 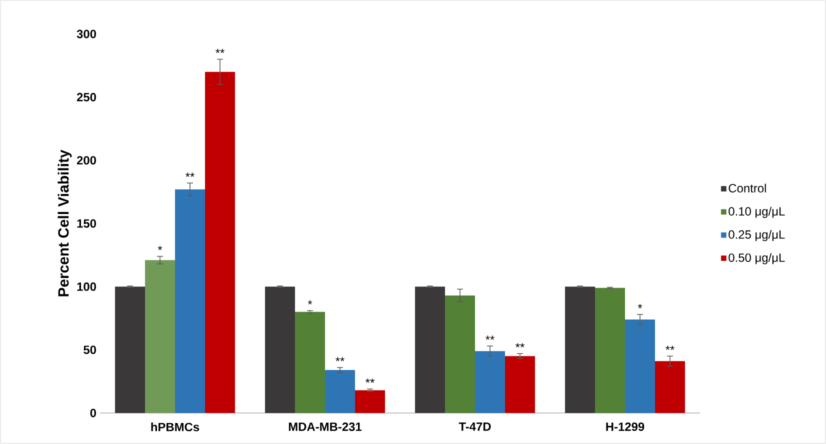 What do you see at coordinates (474, 426) in the screenshot?
I see `x-tick-label: T-47D` at bounding box center [474, 426].